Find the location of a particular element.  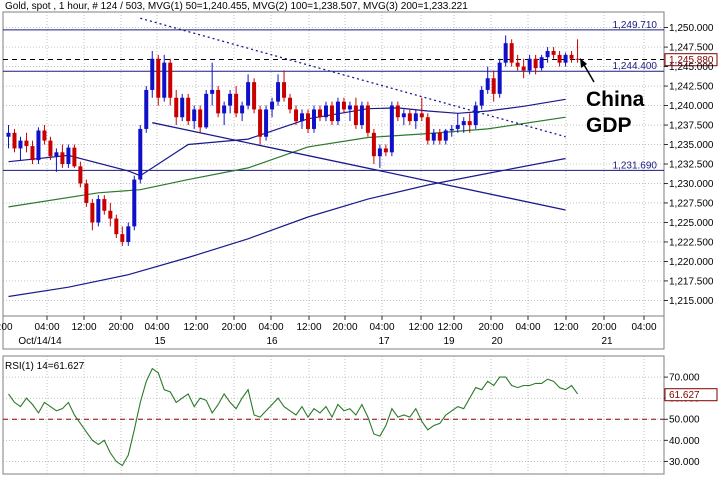

date-label: 19 is located at coordinates (449, 341).